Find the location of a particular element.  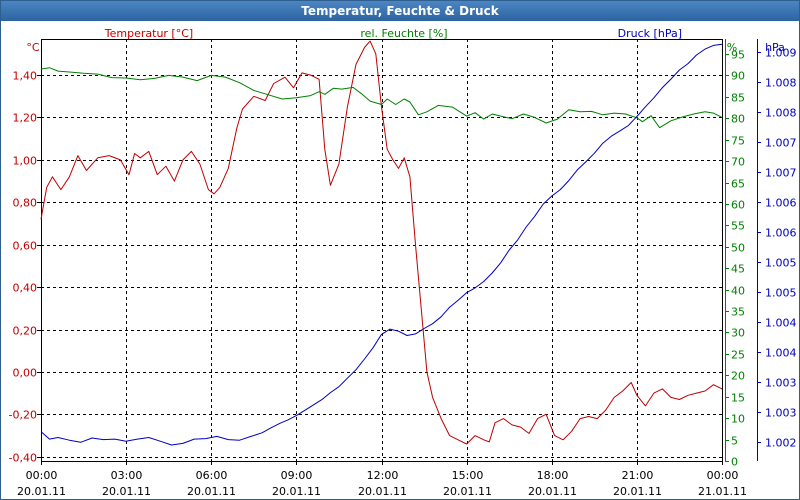

y-tick-label-humidity: 95 is located at coordinates (738, 55).